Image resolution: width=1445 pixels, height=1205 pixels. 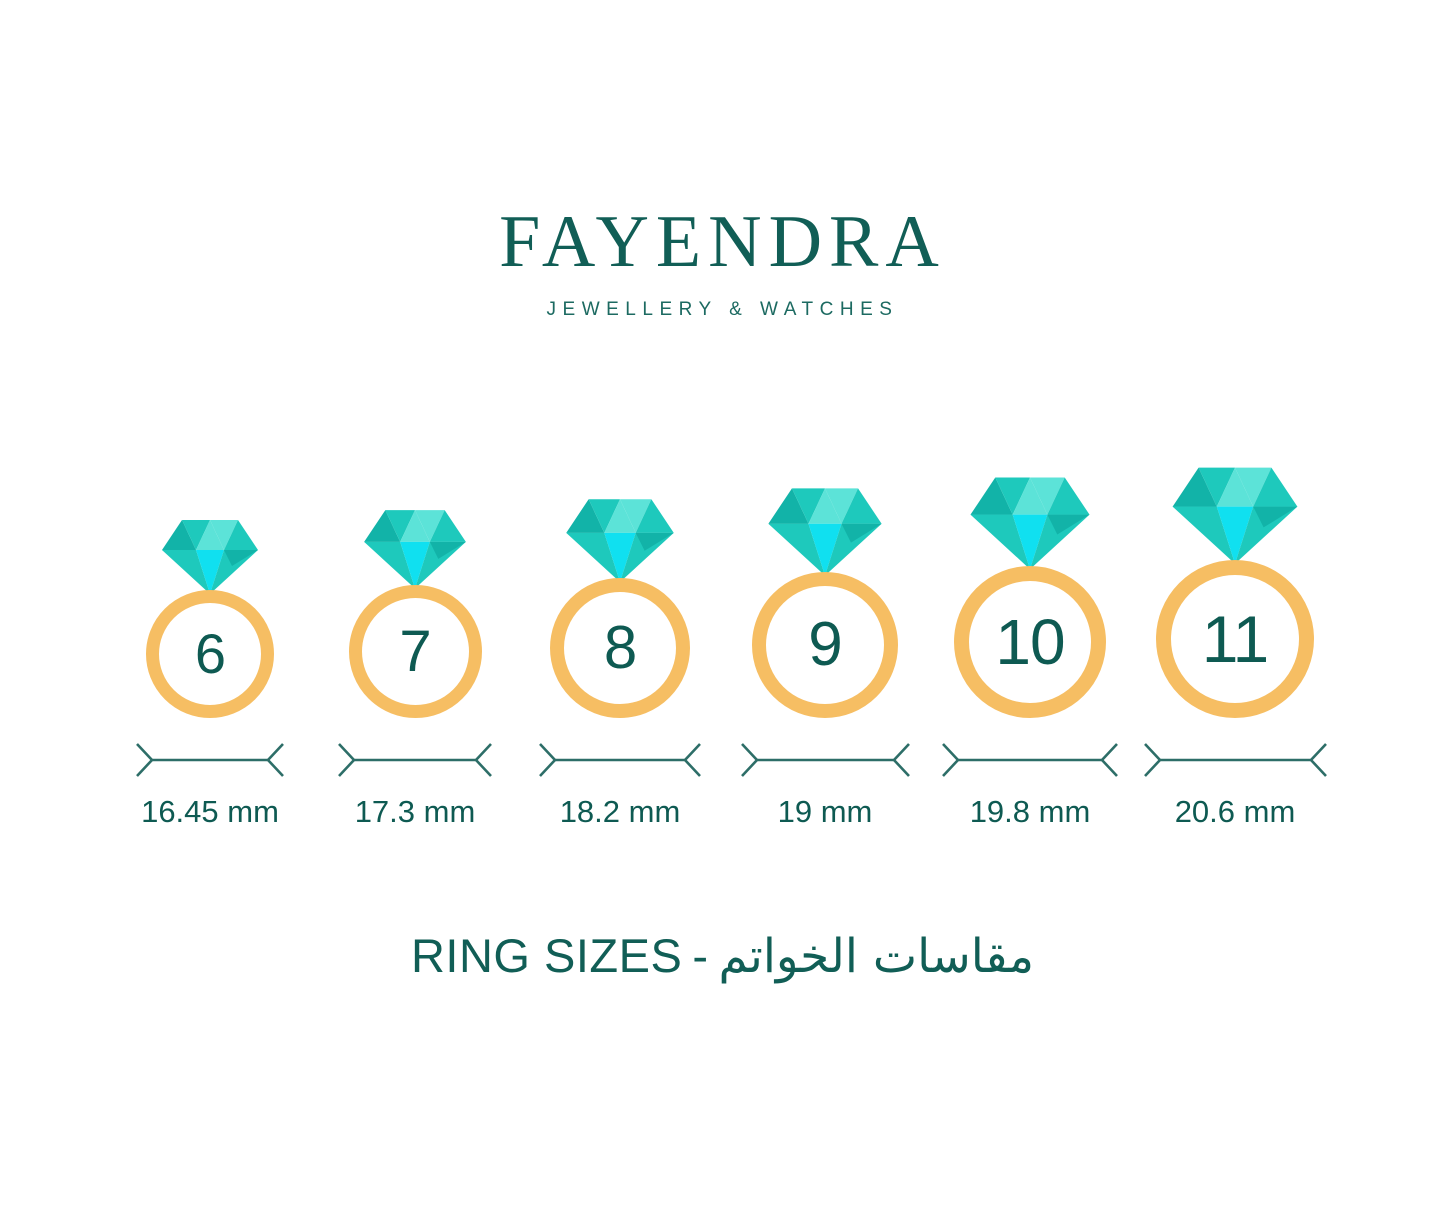 I want to click on ring-measurement-label: 20.6 mm, so click(x=1235, y=811).